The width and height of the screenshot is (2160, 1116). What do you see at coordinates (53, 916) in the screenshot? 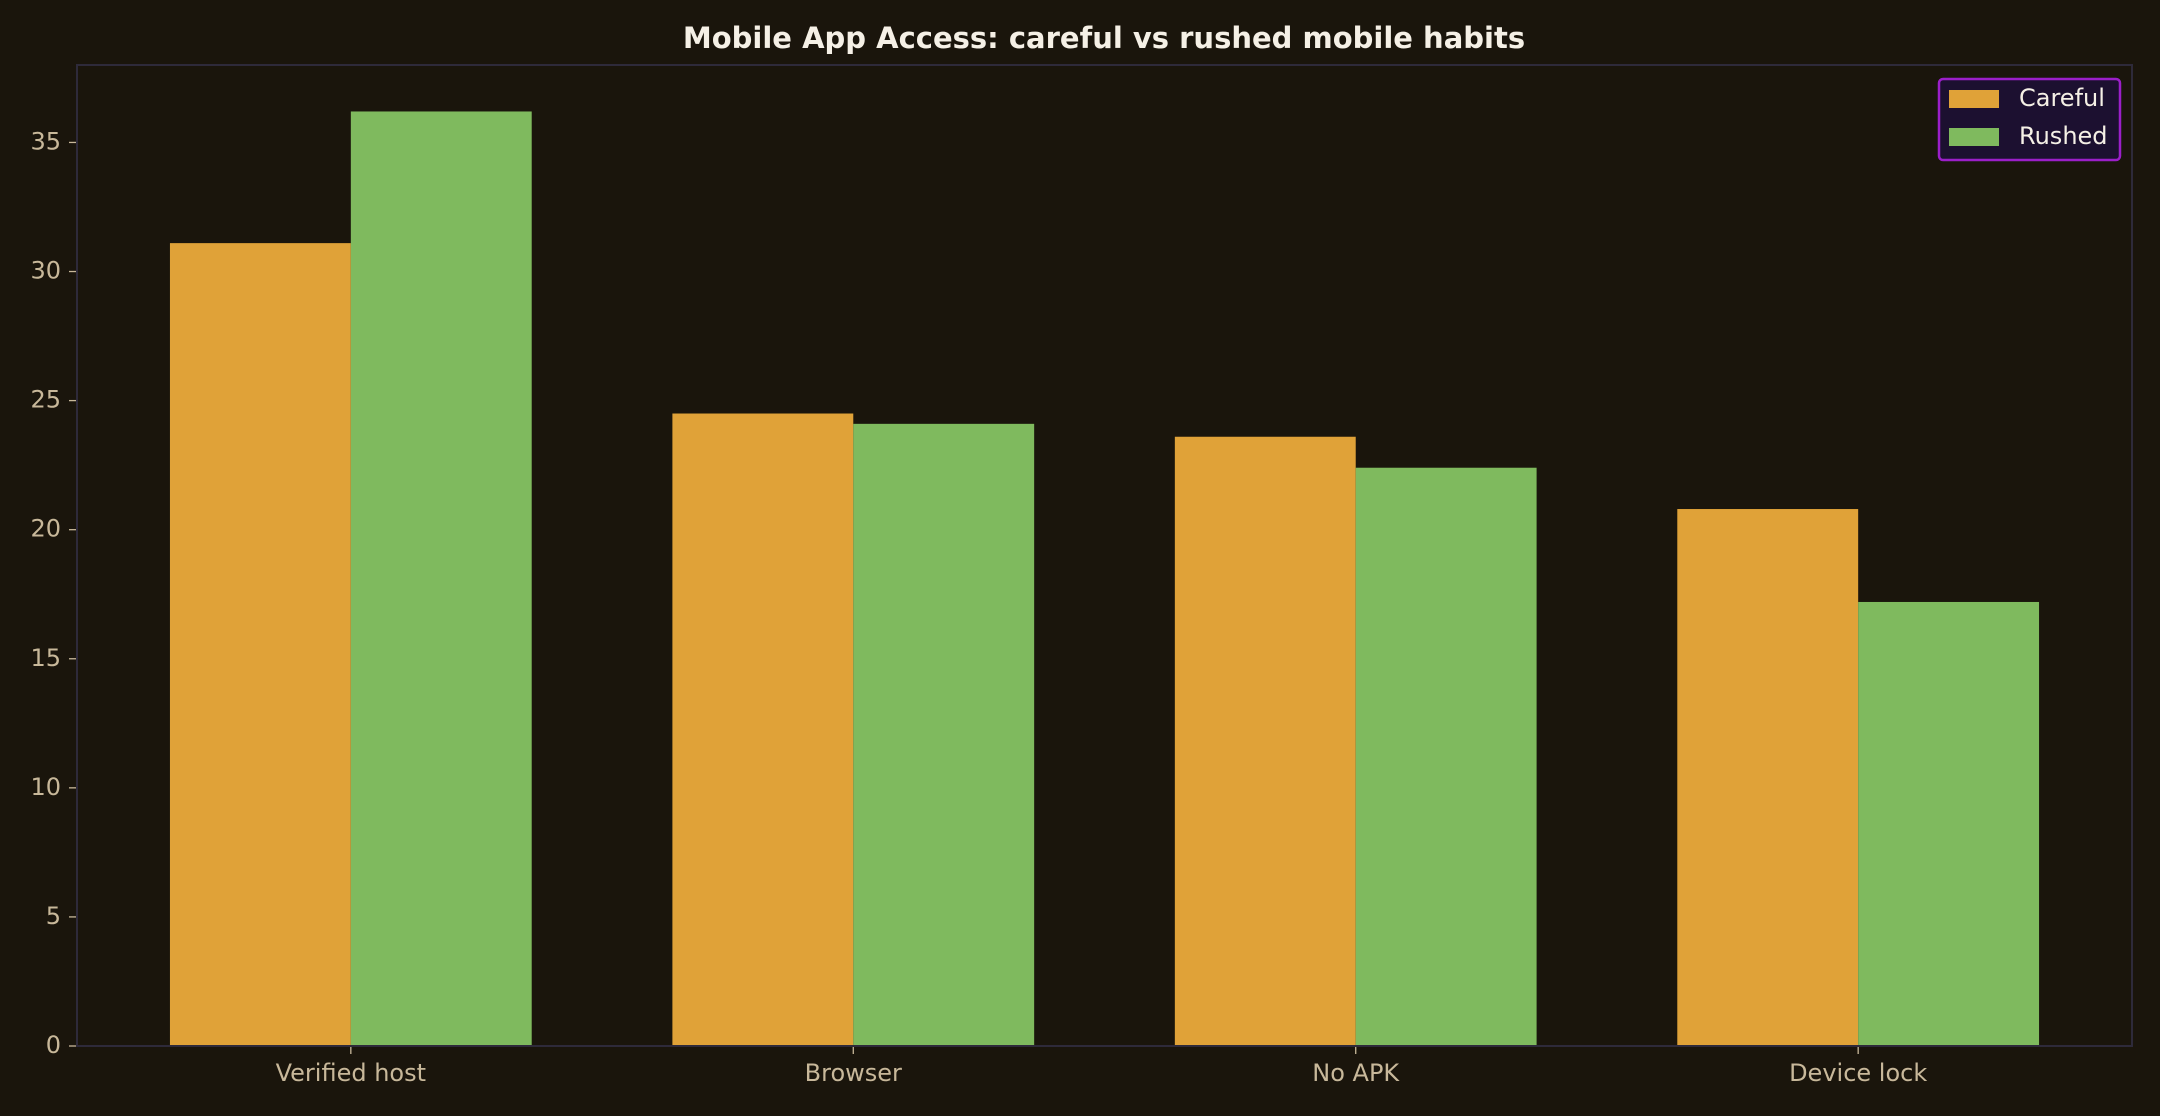
I see `y-tick-label: 5` at bounding box center [53, 916].